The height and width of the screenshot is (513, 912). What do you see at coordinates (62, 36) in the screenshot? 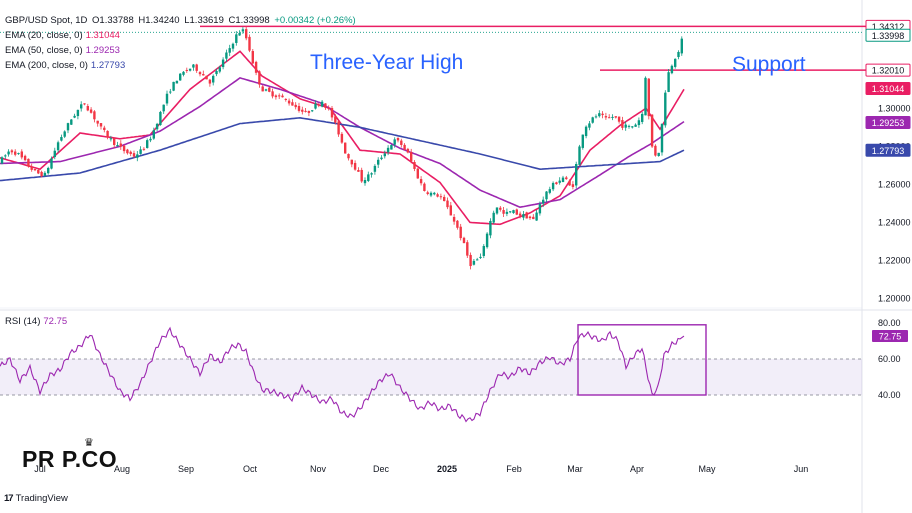
I see `ema20-legend: EMA (20, close, 0) 1.31044` at bounding box center [62, 36].